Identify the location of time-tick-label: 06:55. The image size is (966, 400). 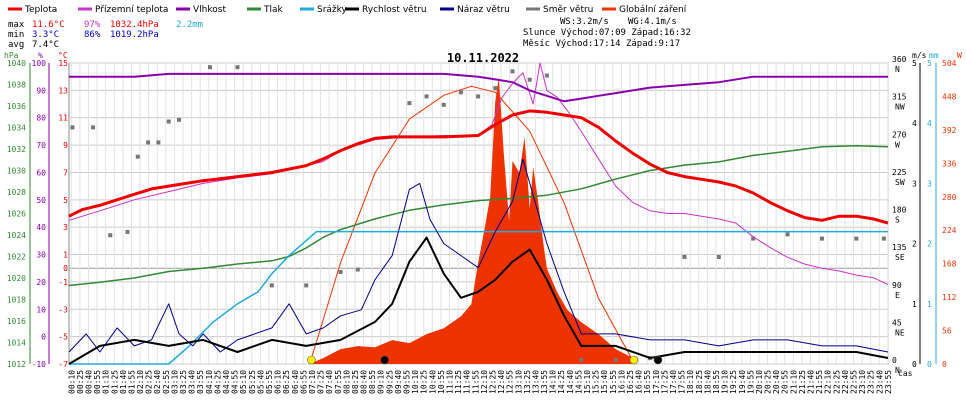
(303, 382).